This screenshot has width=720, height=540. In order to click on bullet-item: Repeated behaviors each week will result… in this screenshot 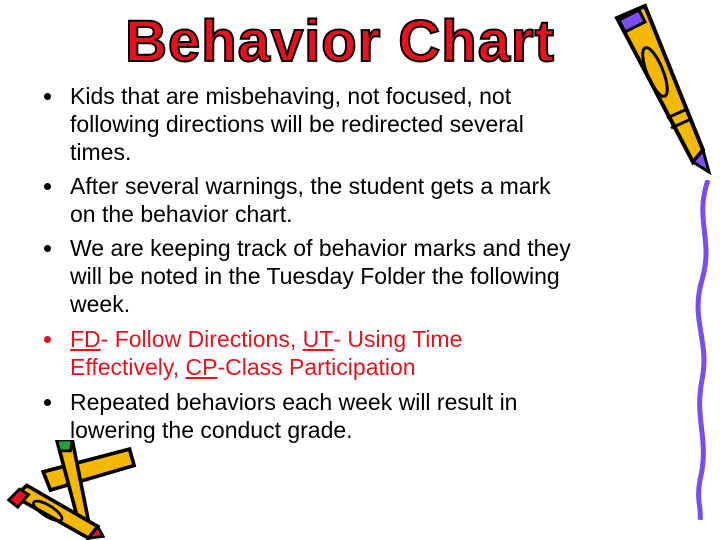, I will do `click(280, 416)`.